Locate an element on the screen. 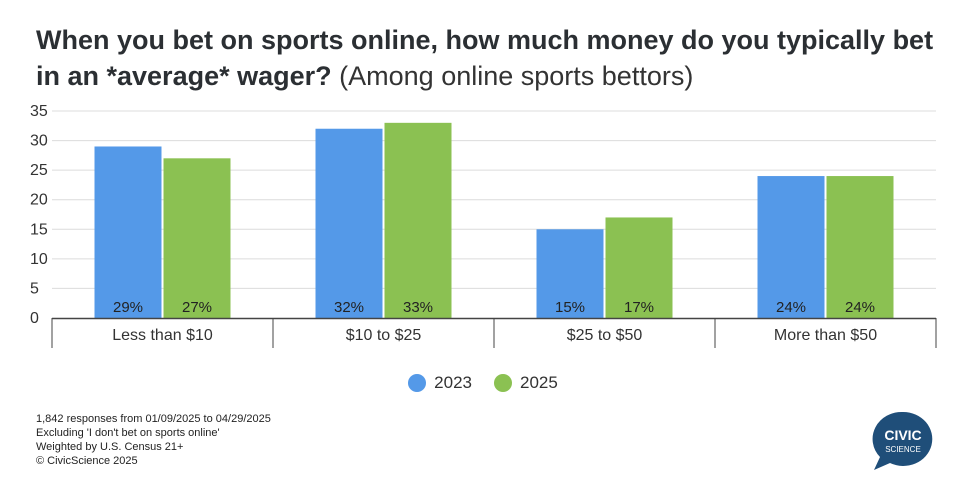  data-label-2025: 33% is located at coordinates (418, 307).